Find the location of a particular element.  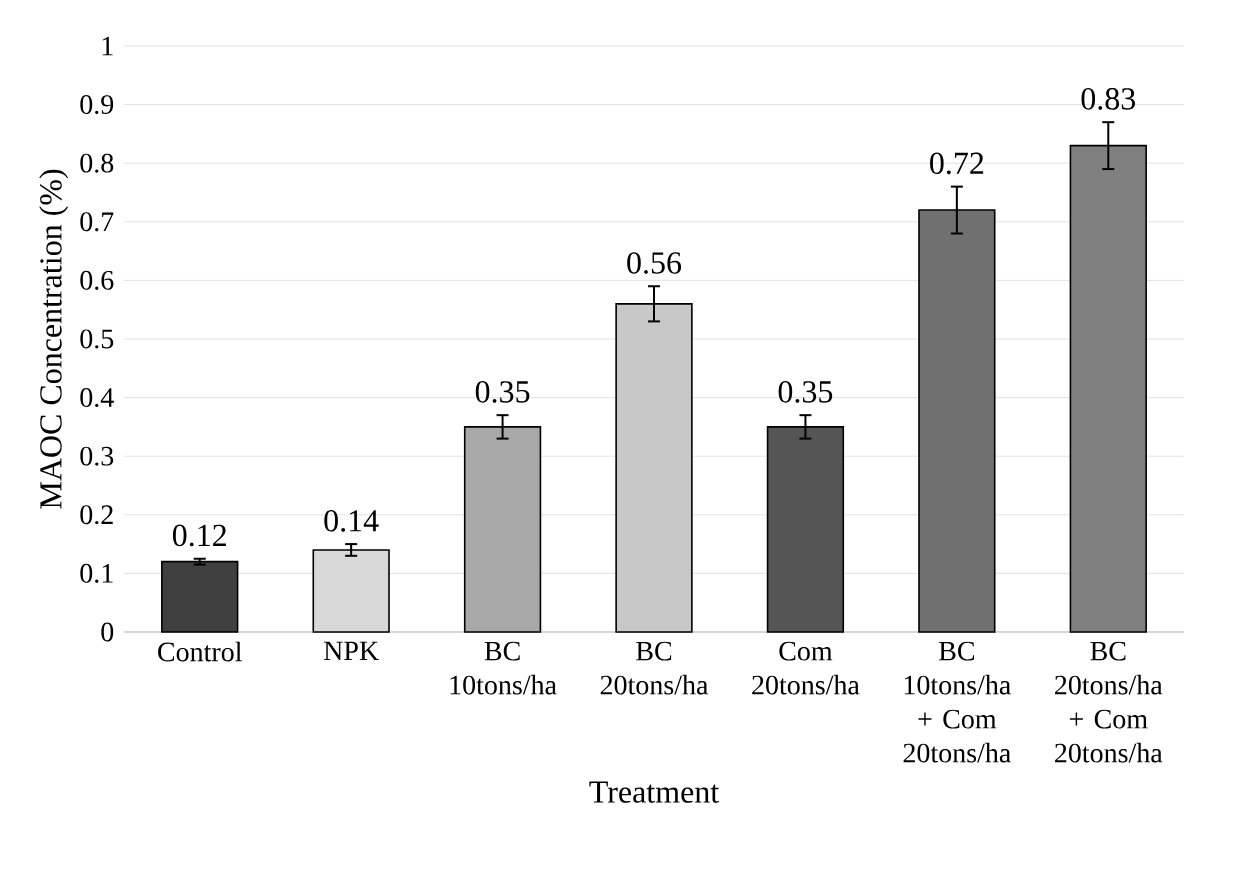

data-label: 0.83 is located at coordinates (1108, 99).